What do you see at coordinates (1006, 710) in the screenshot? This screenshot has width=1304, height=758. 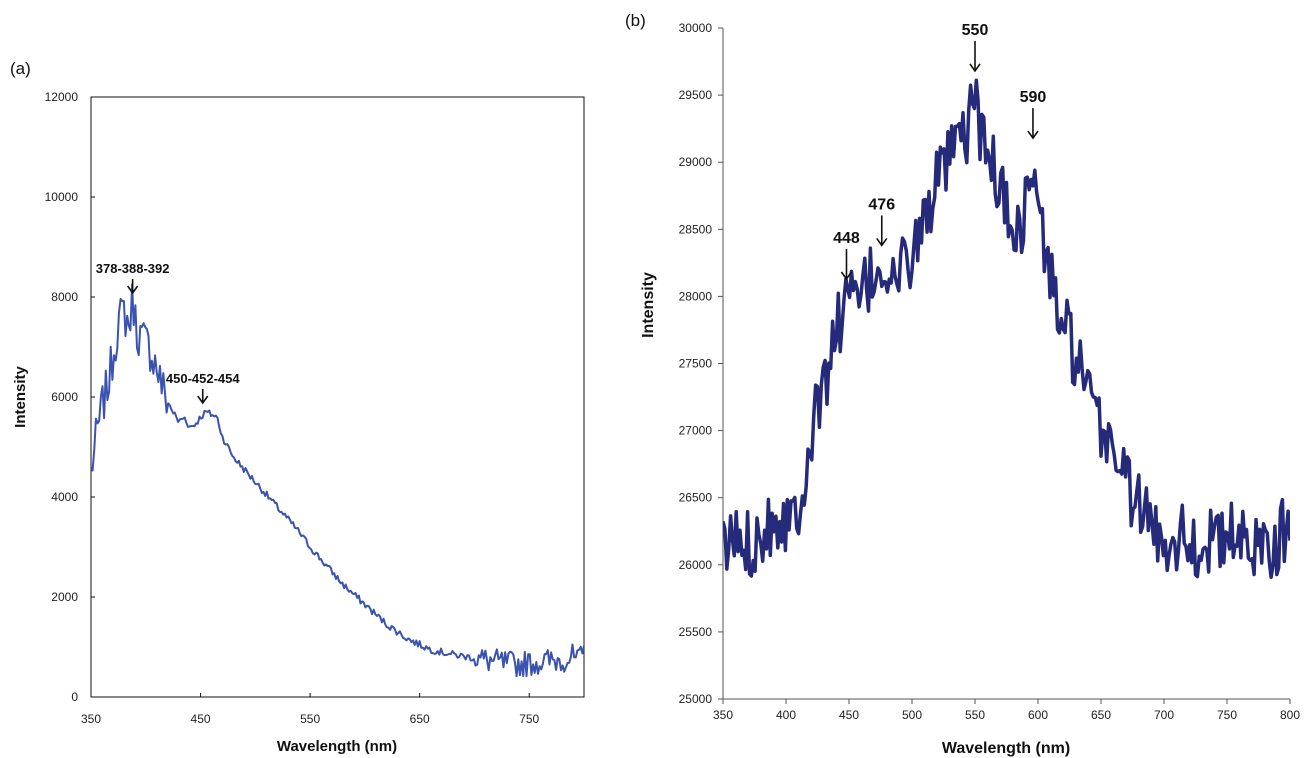 I see `x-axis-ticks-b: 350 400 450 500 550 600 650 700 750 800` at bounding box center [1006, 710].